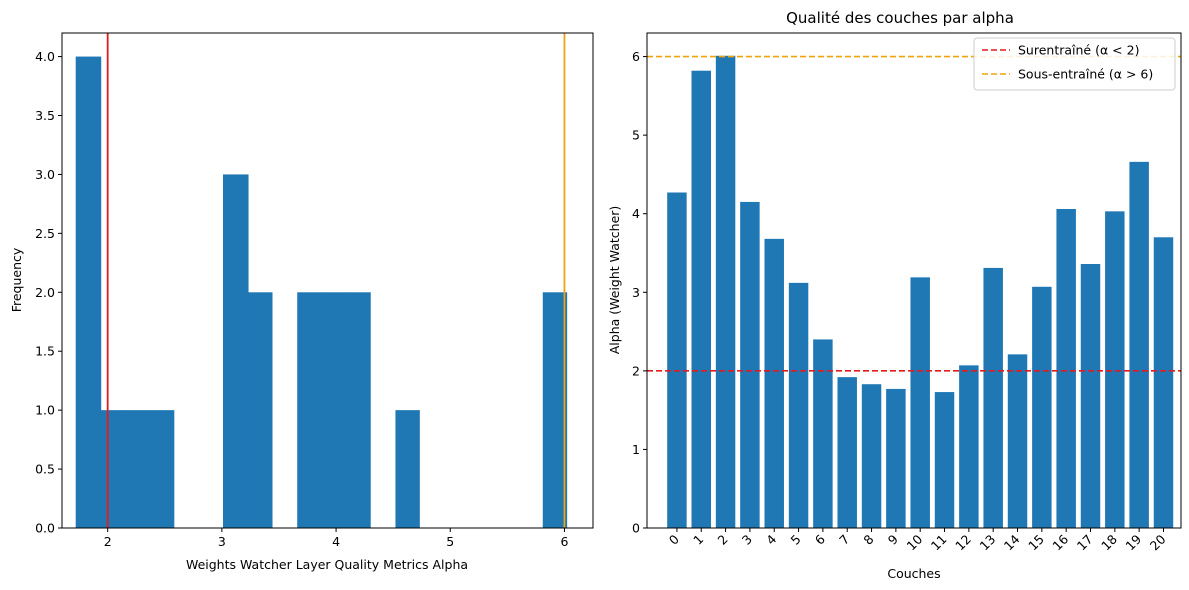  Describe the element at coordinates (636, 449) in the screenshot. I see `bar-chart-y-tick-label-1: 1` at that location.